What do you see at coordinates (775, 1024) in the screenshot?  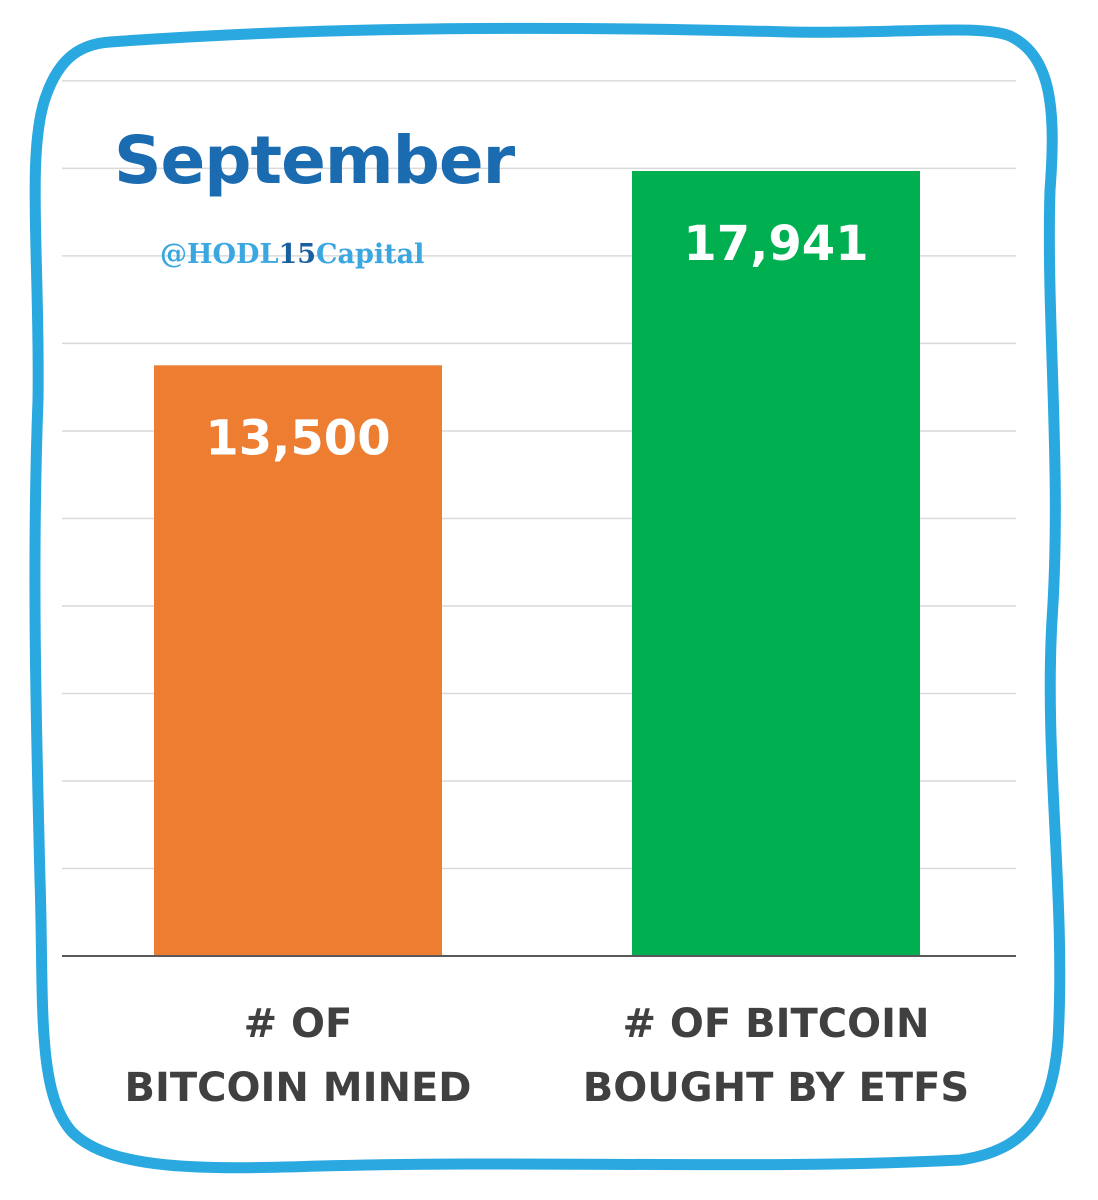 I see `category-label-2-line-1: # OF BITCOIN` at bounding box center [775, 1024].